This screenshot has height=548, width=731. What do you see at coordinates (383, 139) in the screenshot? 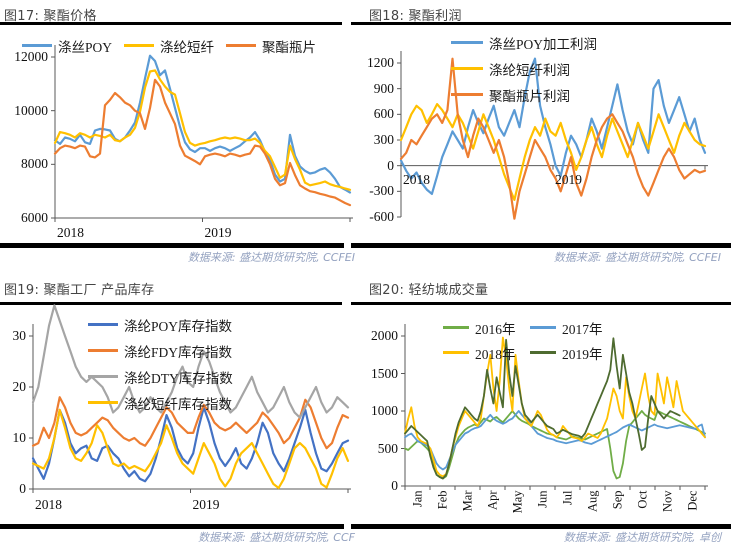
I see `y-tick-label: 300` at bounding box center [383, 139].